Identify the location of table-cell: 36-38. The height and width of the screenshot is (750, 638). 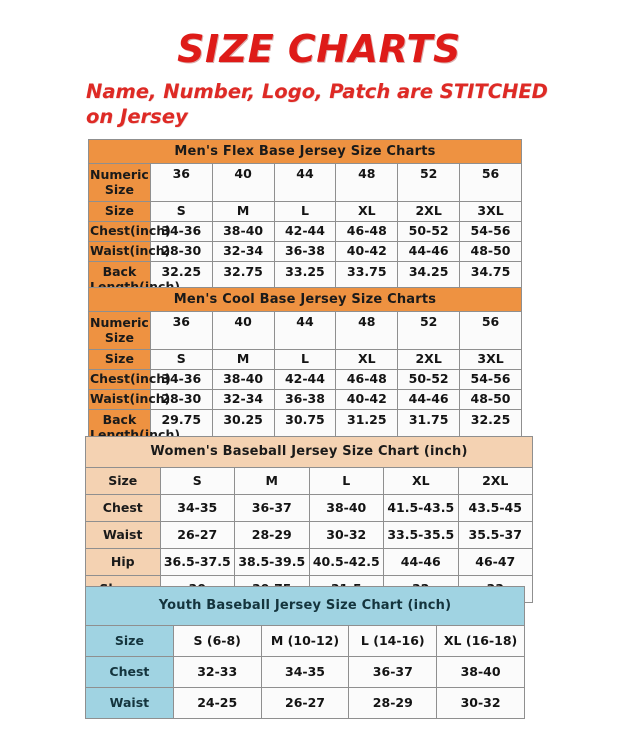
(305, 399).